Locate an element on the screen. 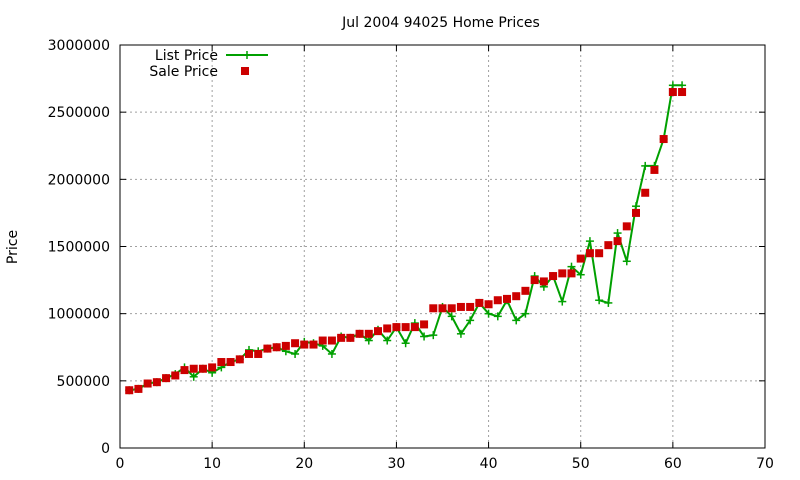  legend-mark-sale-price is located at coordinates (245, 71).